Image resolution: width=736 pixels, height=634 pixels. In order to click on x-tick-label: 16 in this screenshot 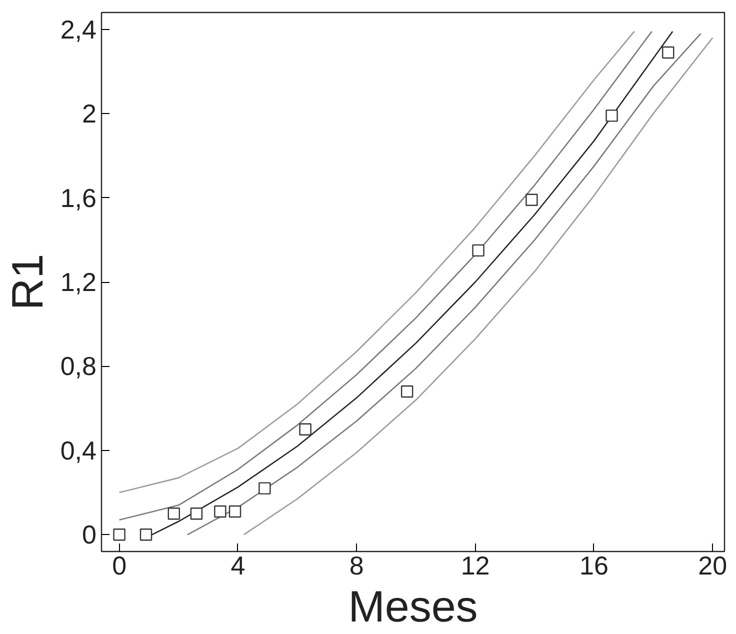, I will do `click(594, 565)`.